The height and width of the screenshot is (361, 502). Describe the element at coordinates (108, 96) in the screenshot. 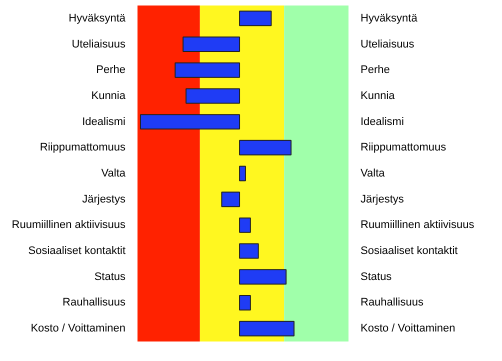

I see `y-tick-label: Kunnia` at that location.